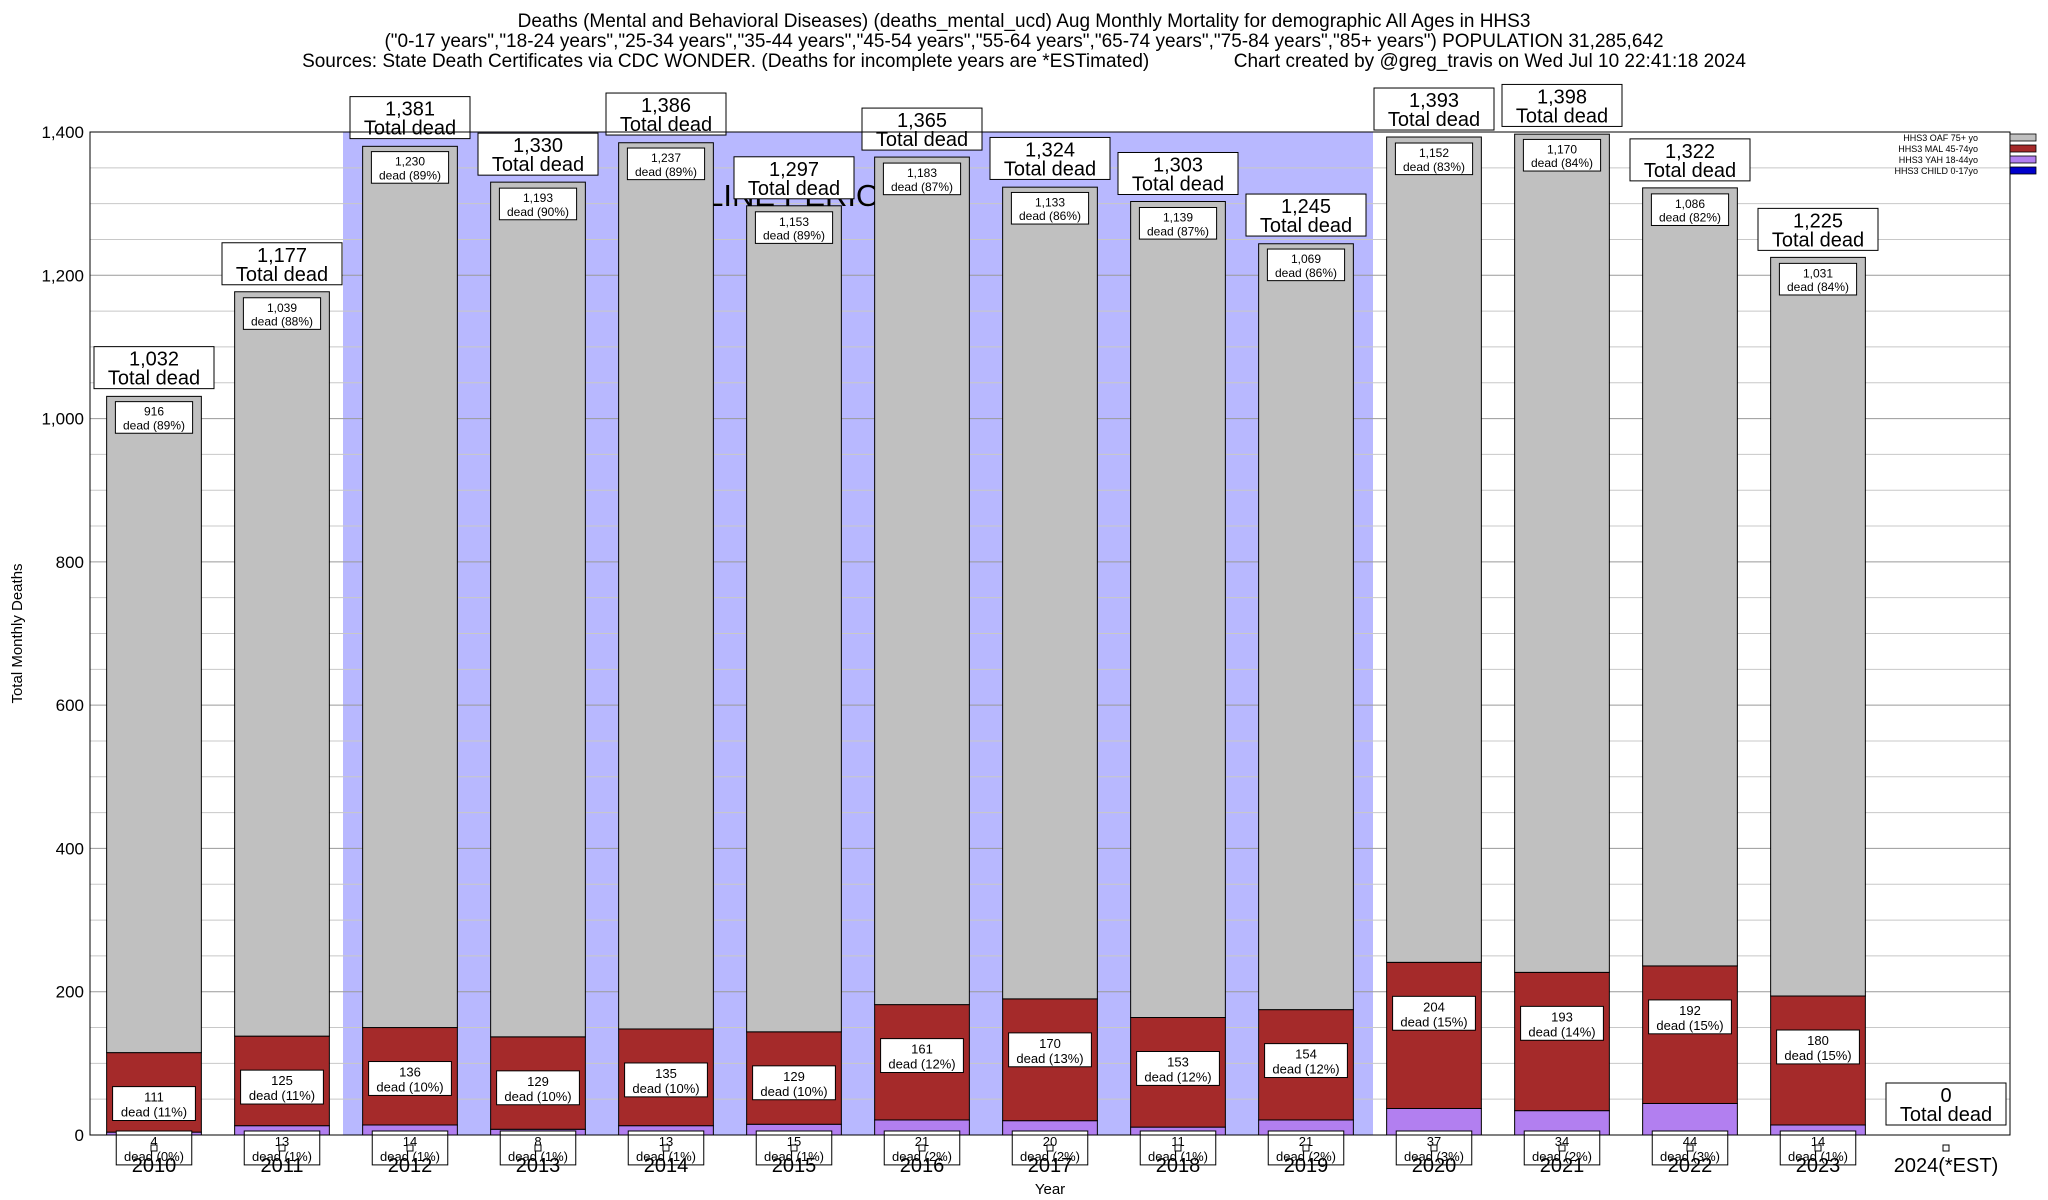 The image size is (2048, 1200). Describe the element at coordinates (666, 1073) in the screenshot. I see `segment-label-mal: 135` at that location.